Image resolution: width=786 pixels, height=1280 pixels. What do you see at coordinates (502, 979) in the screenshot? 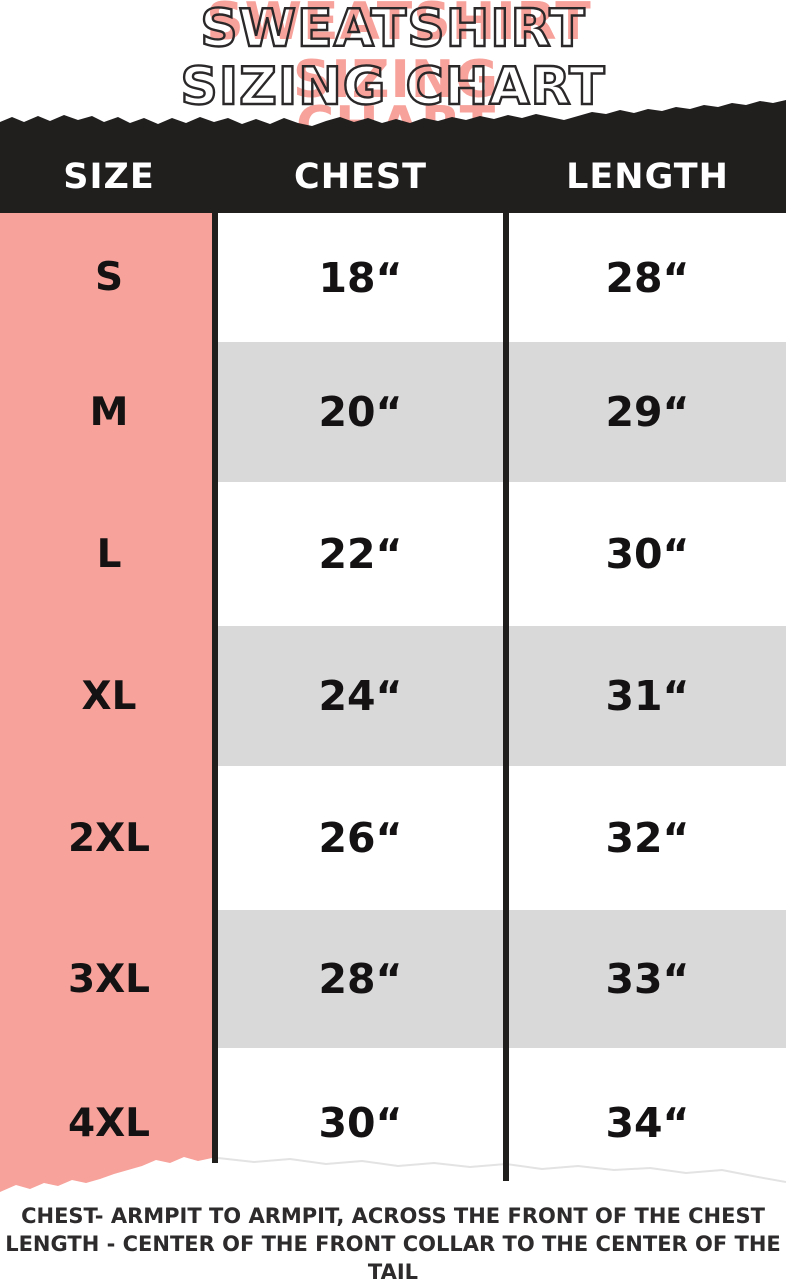
I see `stripe-row-3xl` at bounding box center [502, 979].